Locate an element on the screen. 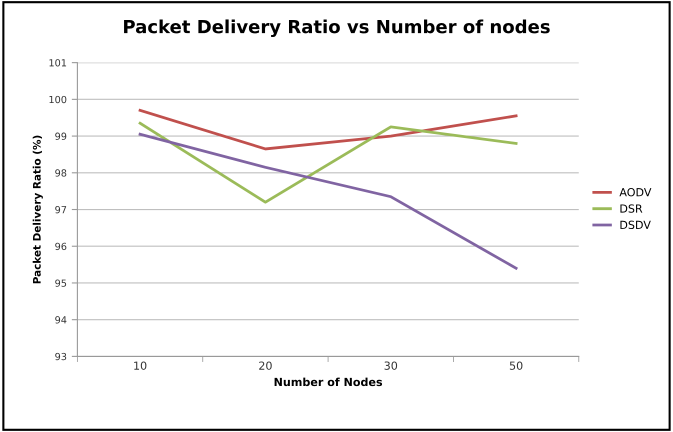  y-tick-label: 98 is located at coordinates (60, 173).